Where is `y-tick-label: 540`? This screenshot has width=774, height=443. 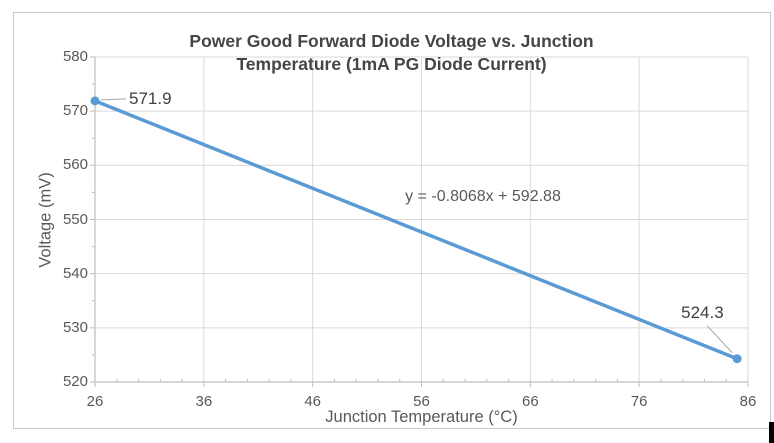 y-tick-label: 540 is located at coordinates (75, 273).